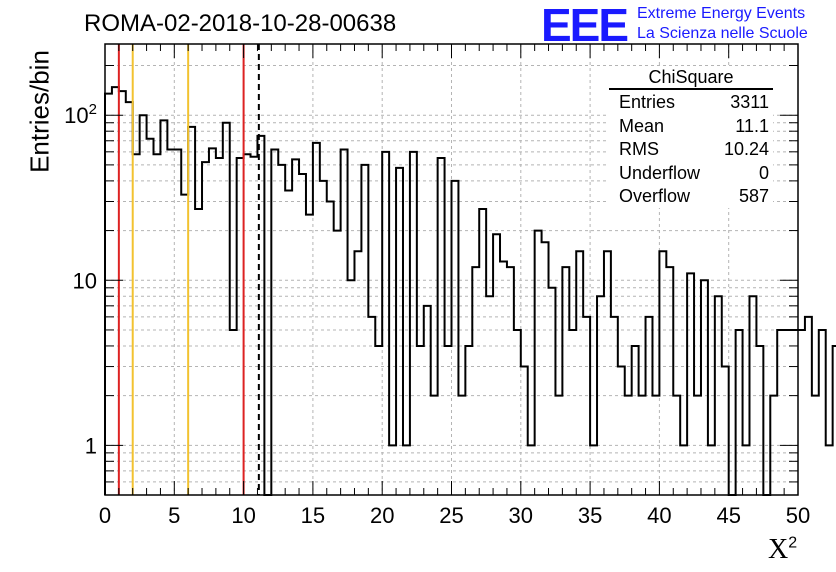 The height and width of the screenshot is (572, 836). What do you see at coordinates (655, 196) in the screenshot?
I see `stats-label: Overflow` at bounding box center [655, 196].